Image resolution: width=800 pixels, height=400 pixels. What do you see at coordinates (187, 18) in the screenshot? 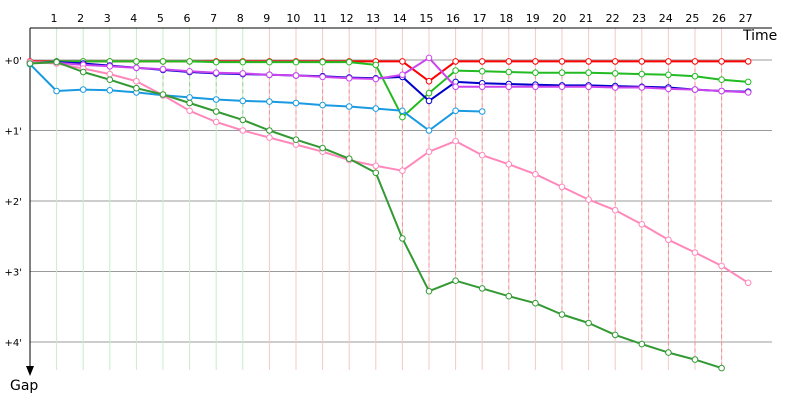
I see `x-tick-label: 6` at bounding box center [187, 18].